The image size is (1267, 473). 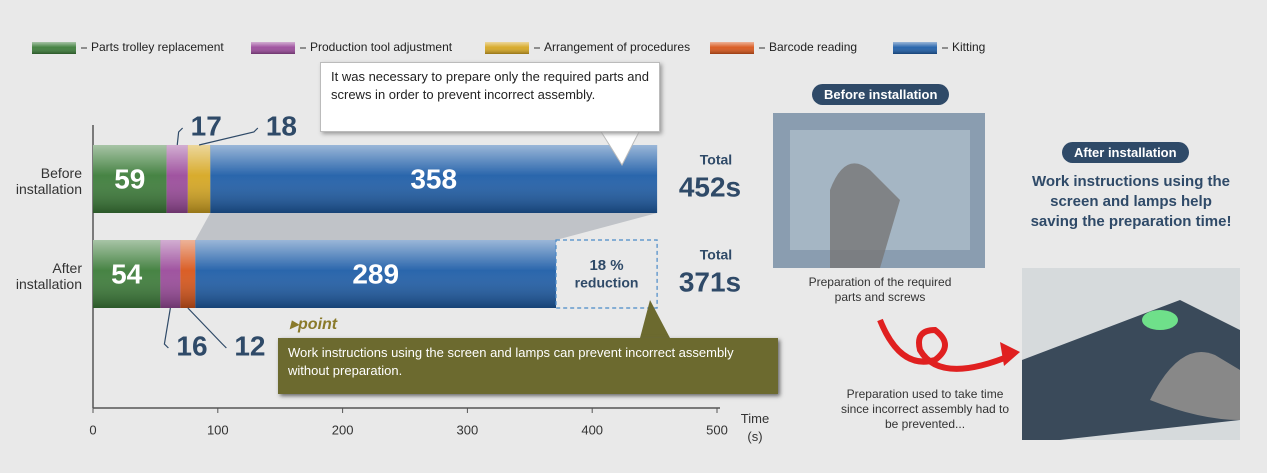 I want to click on category-label: After installation, so click(x=48, y=276).